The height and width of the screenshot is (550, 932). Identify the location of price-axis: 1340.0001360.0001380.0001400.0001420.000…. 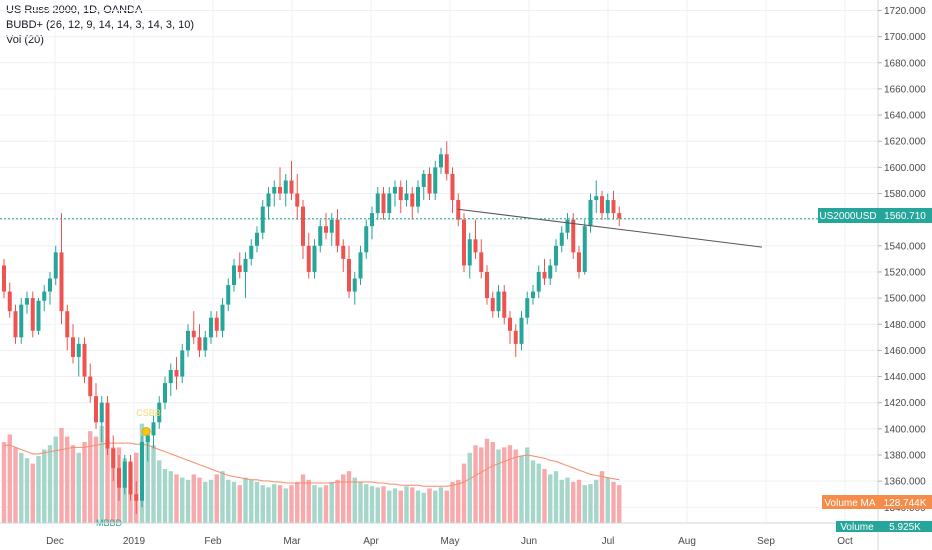
(902, 260).